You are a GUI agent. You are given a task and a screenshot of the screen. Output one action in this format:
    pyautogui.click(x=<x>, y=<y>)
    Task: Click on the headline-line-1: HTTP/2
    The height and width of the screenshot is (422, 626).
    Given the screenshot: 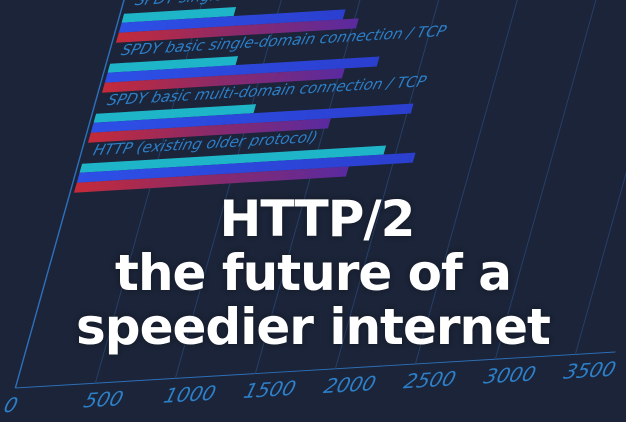 What is the action you would take?
    pyautogui.click(x=317, y=219)
    